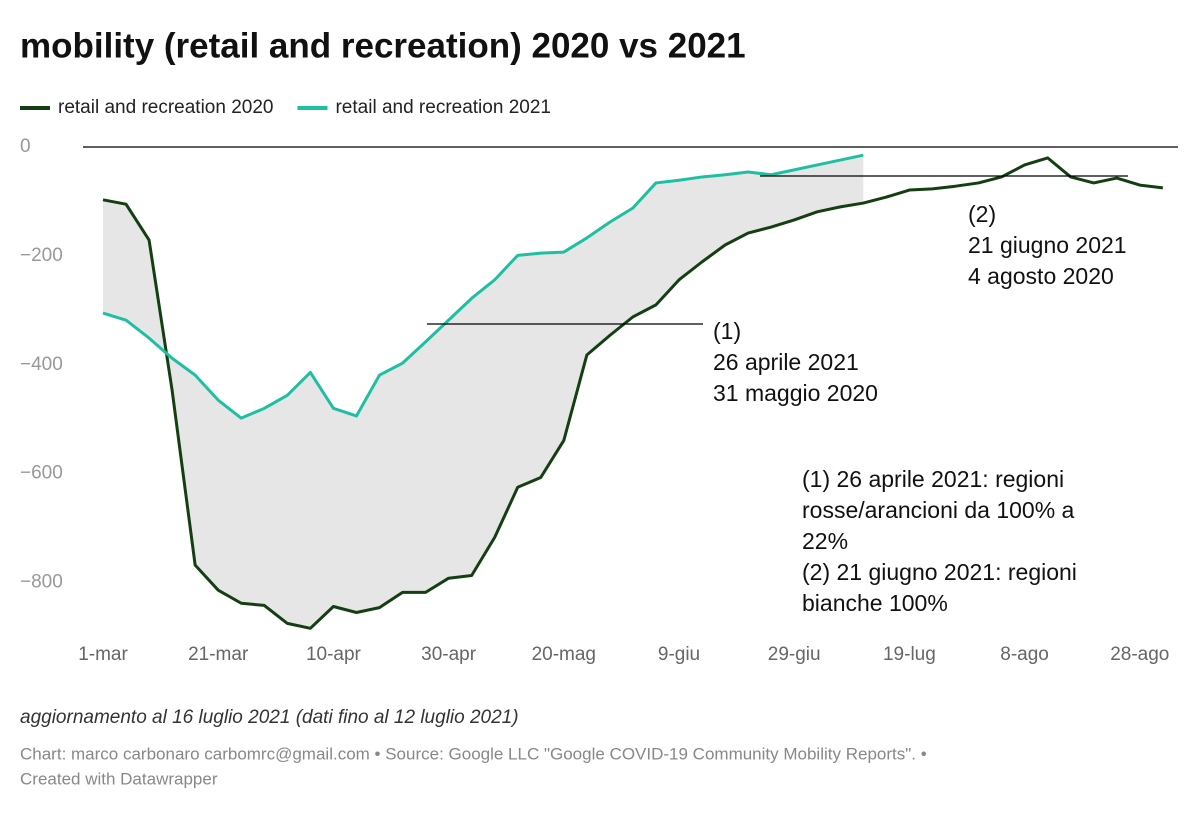  What do you see at coordinates (727, 331) in the screenshot?
I see `annotation: (1)` at bounding box center [727, 331].